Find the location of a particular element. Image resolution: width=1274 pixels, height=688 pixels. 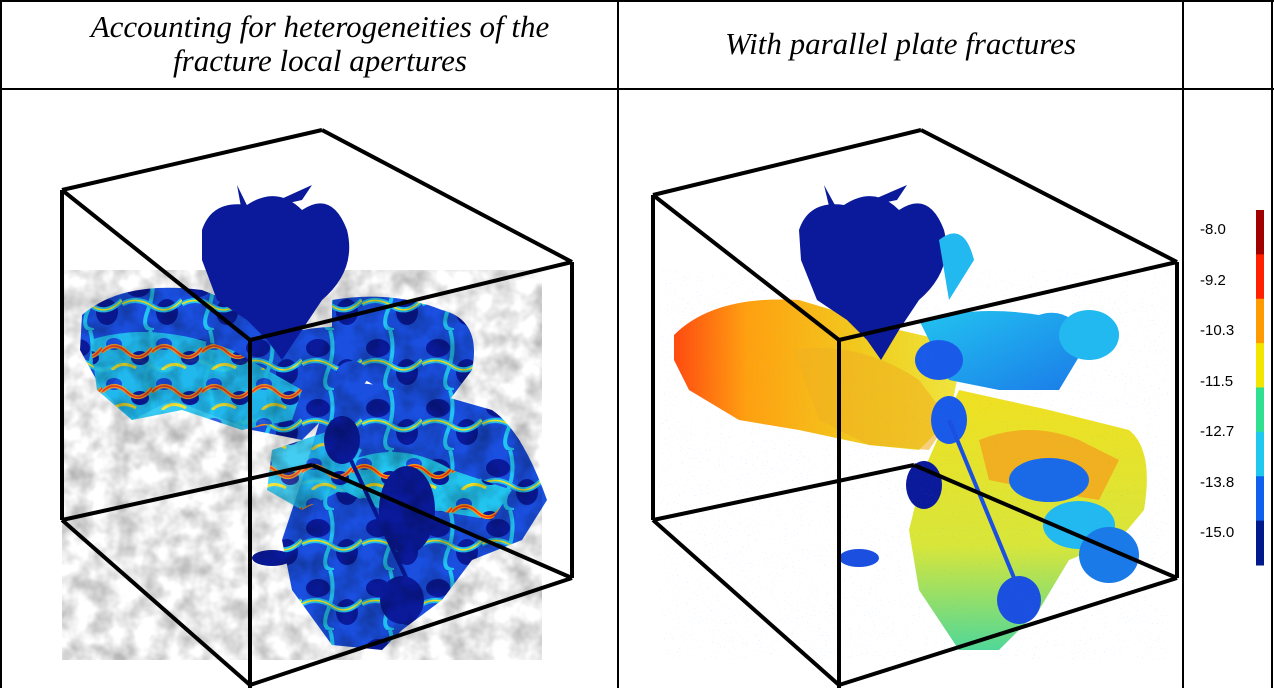

colorbar-tick-label: -12.7 is located at coordinates (1217, 431).